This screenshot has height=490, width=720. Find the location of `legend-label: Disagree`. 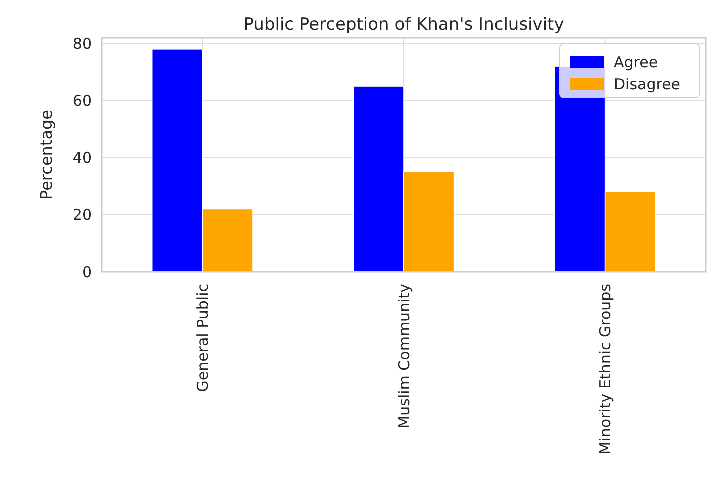

legend-label: Disagree is located at coordinates (647, 84).